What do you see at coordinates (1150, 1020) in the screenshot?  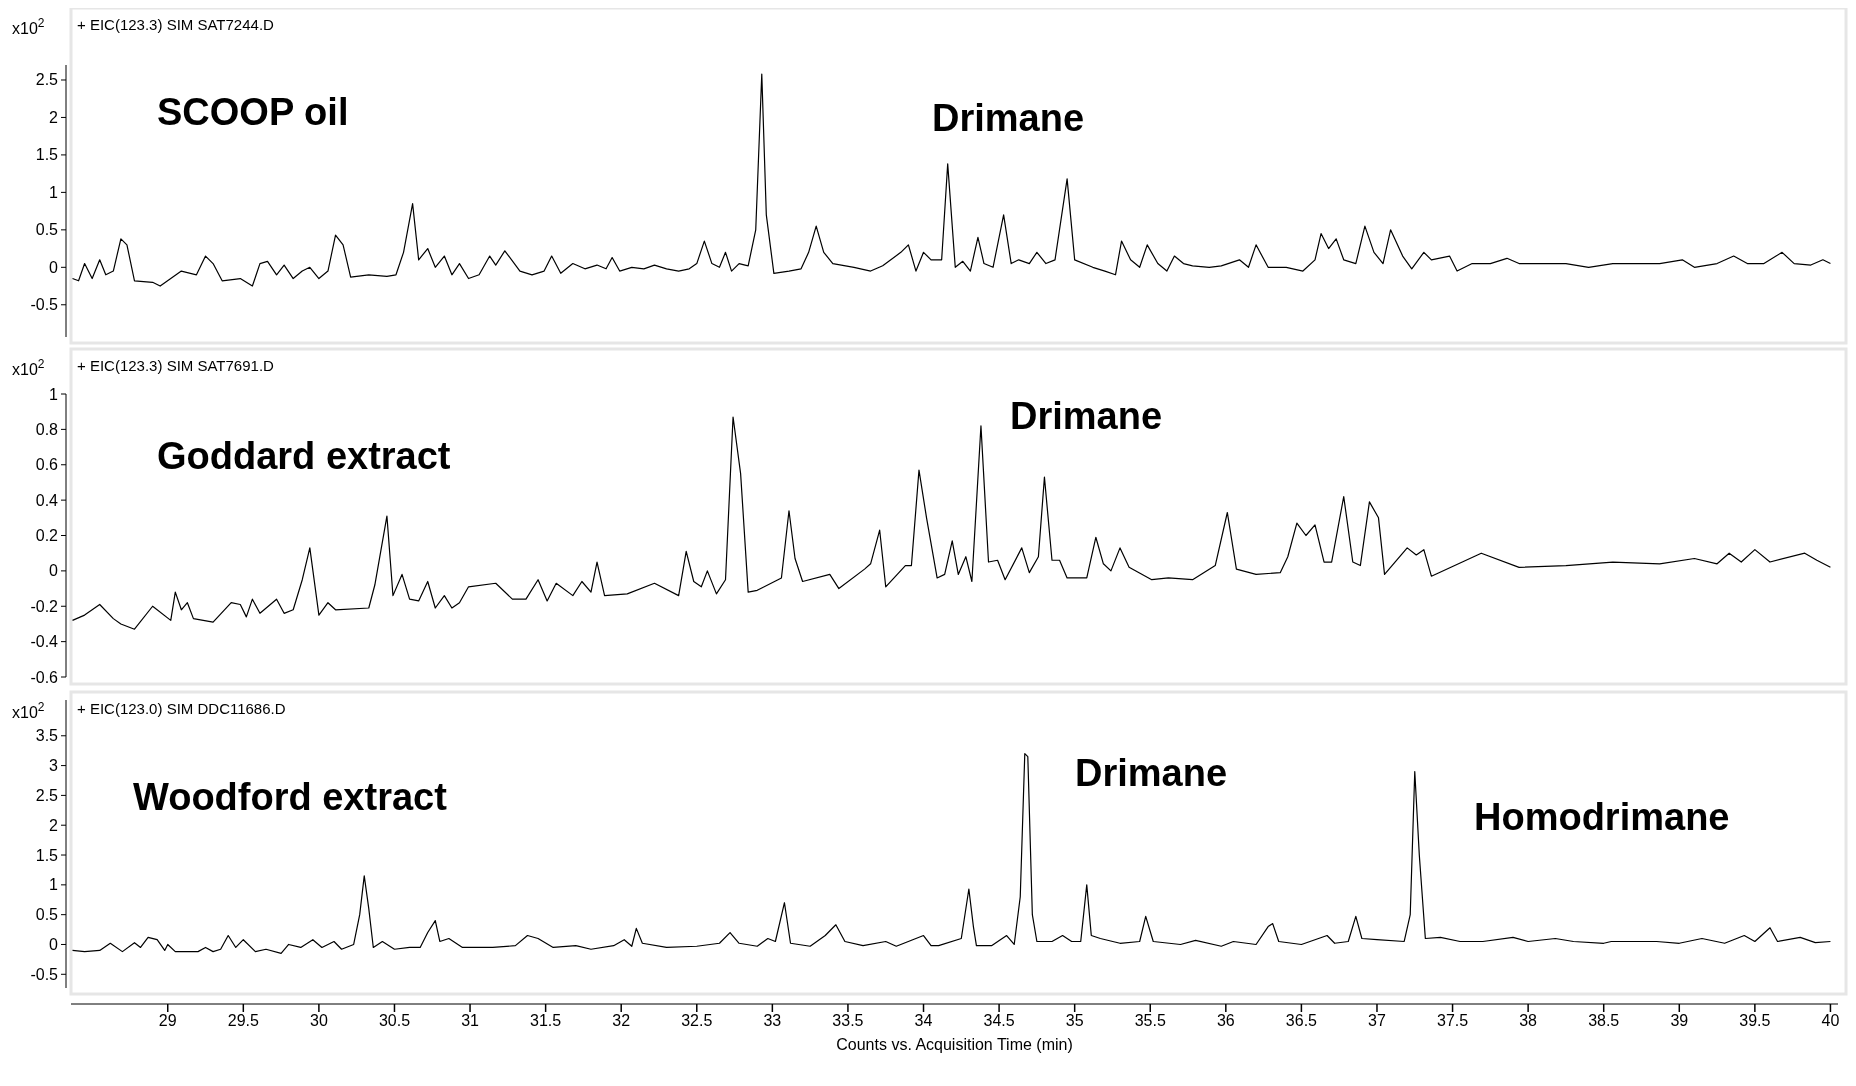 I see `x-tick-label: 35.5` at bounding box center [1150, 1020].